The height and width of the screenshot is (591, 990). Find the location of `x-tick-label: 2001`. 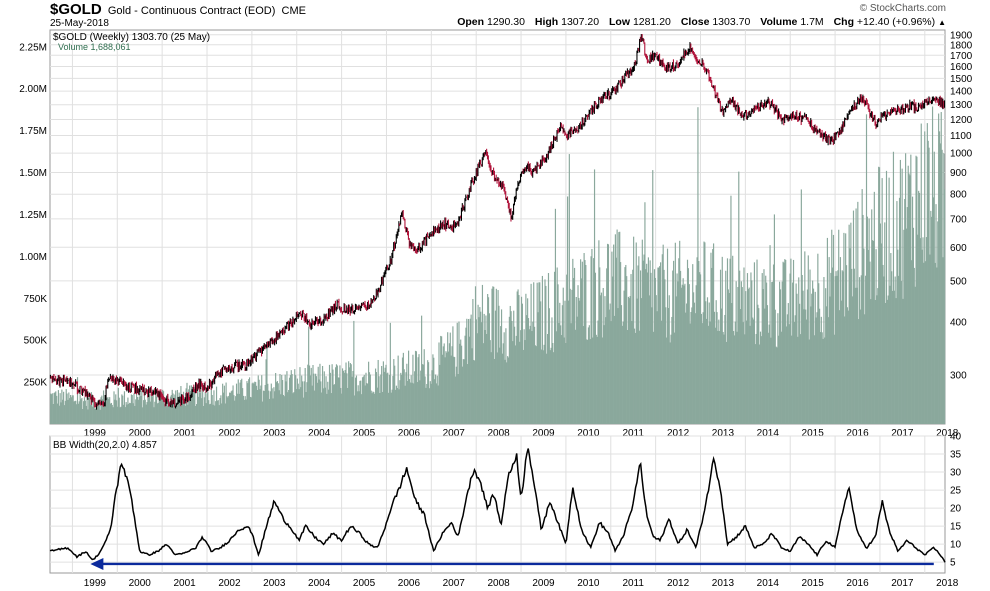

x-tick-label: 2001 is located at coordinates (184, 583).